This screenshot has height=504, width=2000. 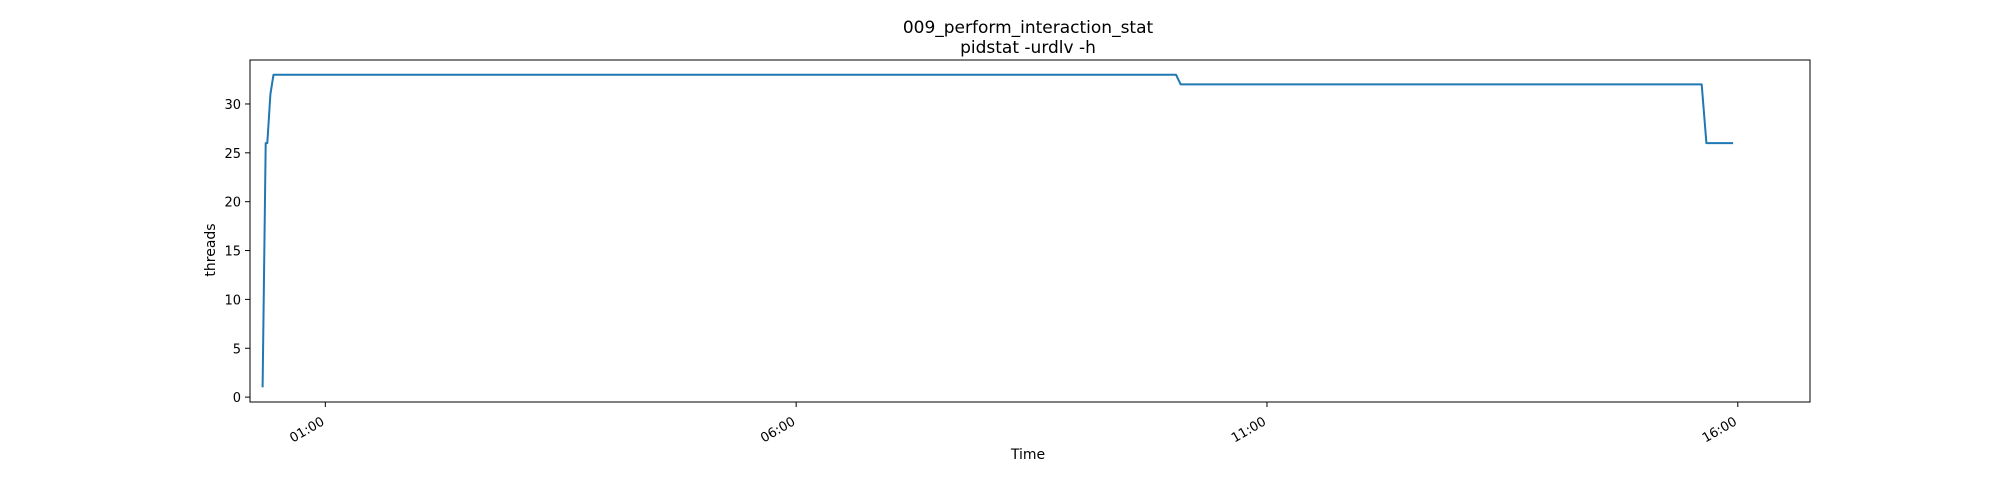 I want to click on x-tick-label: 06:00, so click(x=778, y=430).